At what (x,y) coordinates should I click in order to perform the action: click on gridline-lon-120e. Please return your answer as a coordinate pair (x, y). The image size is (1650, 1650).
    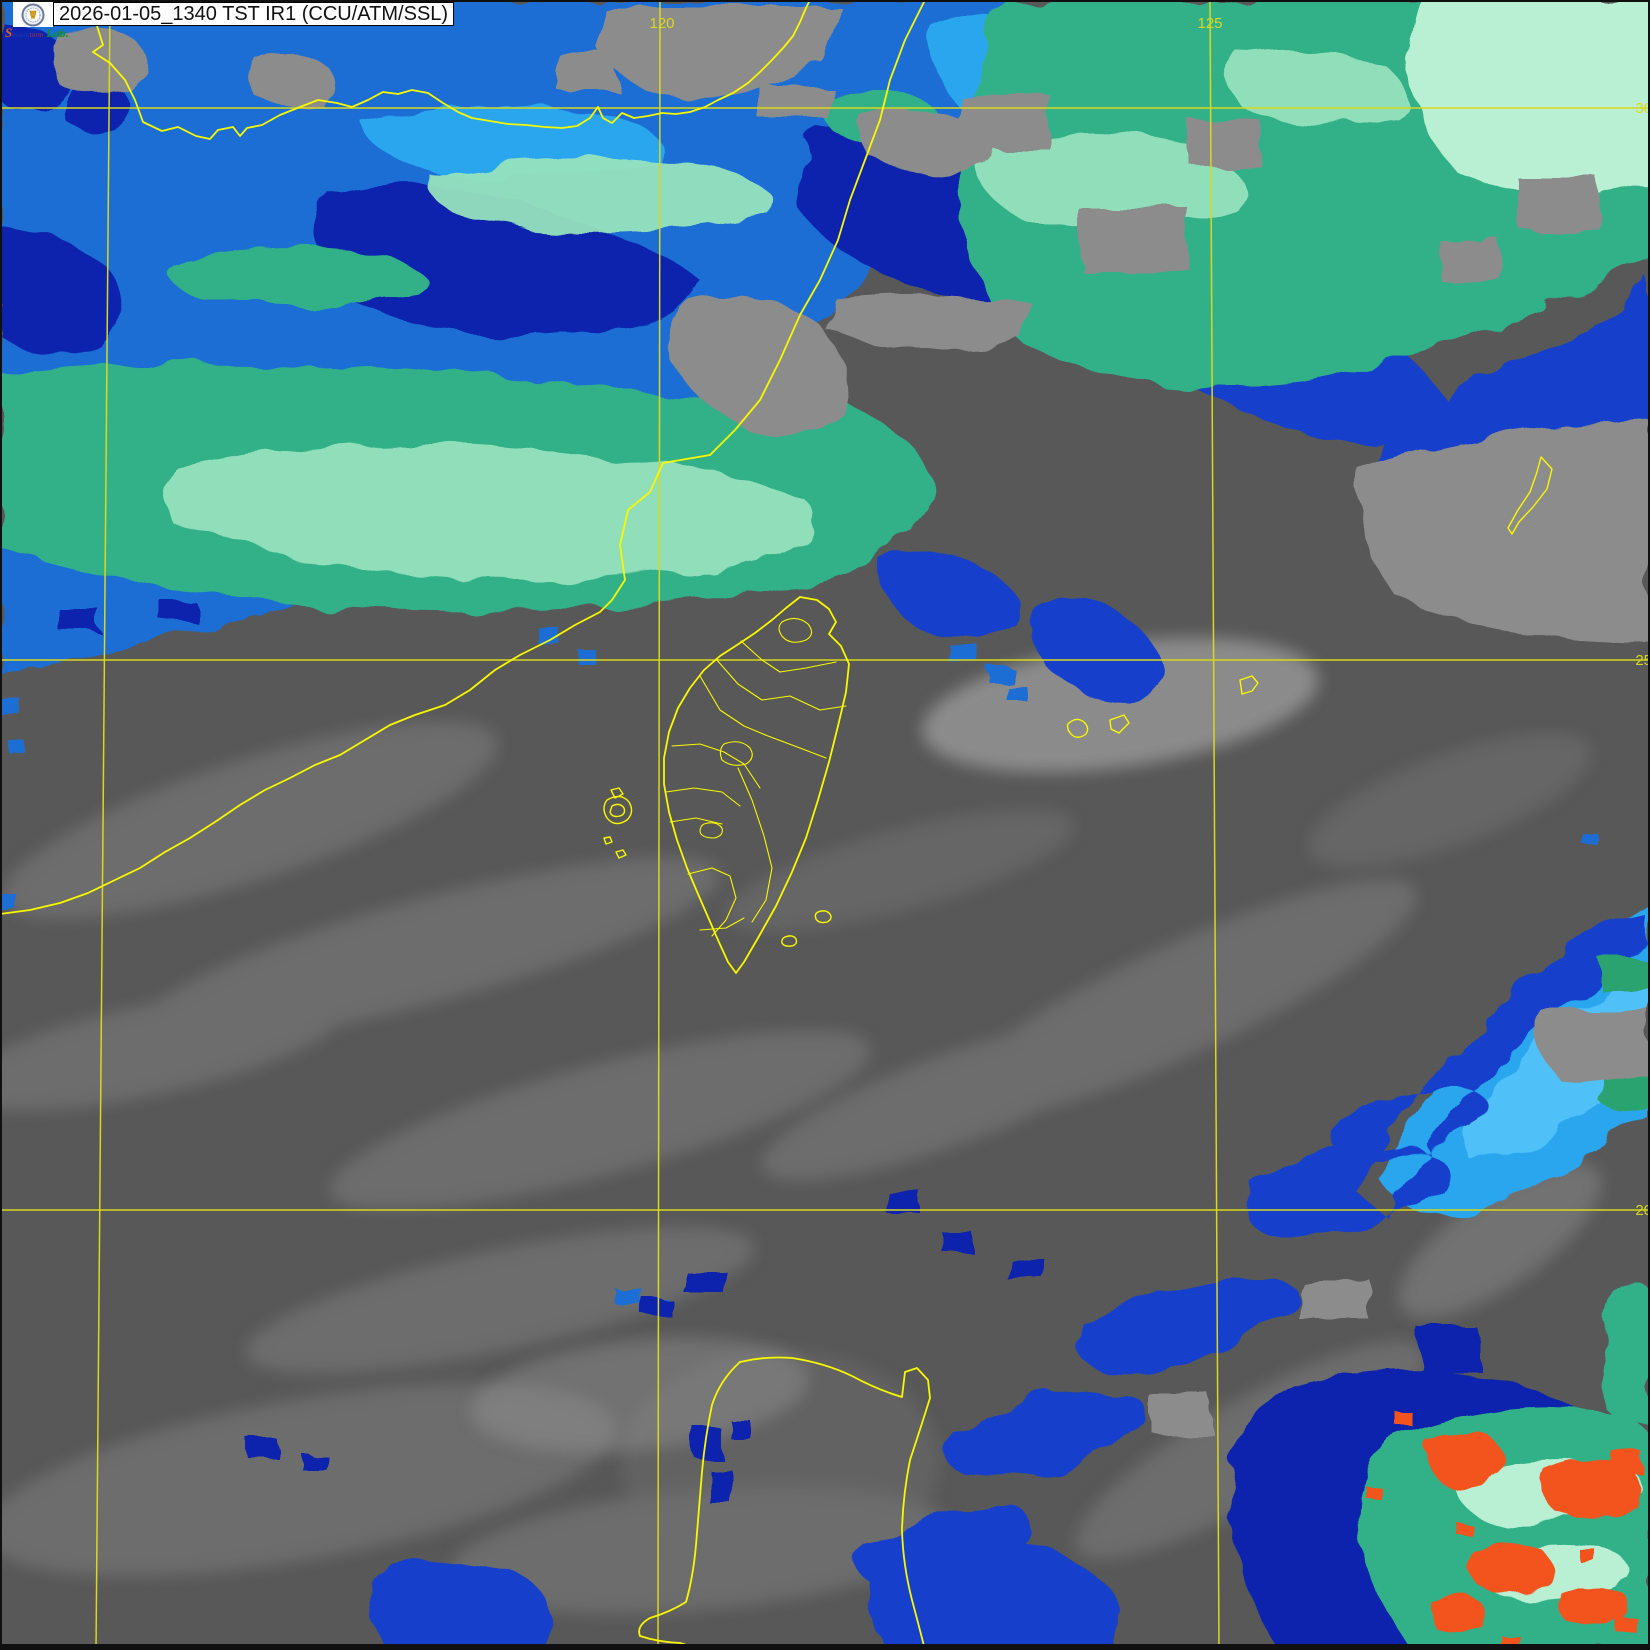
    Looking at the image, I should click on (659, 825).